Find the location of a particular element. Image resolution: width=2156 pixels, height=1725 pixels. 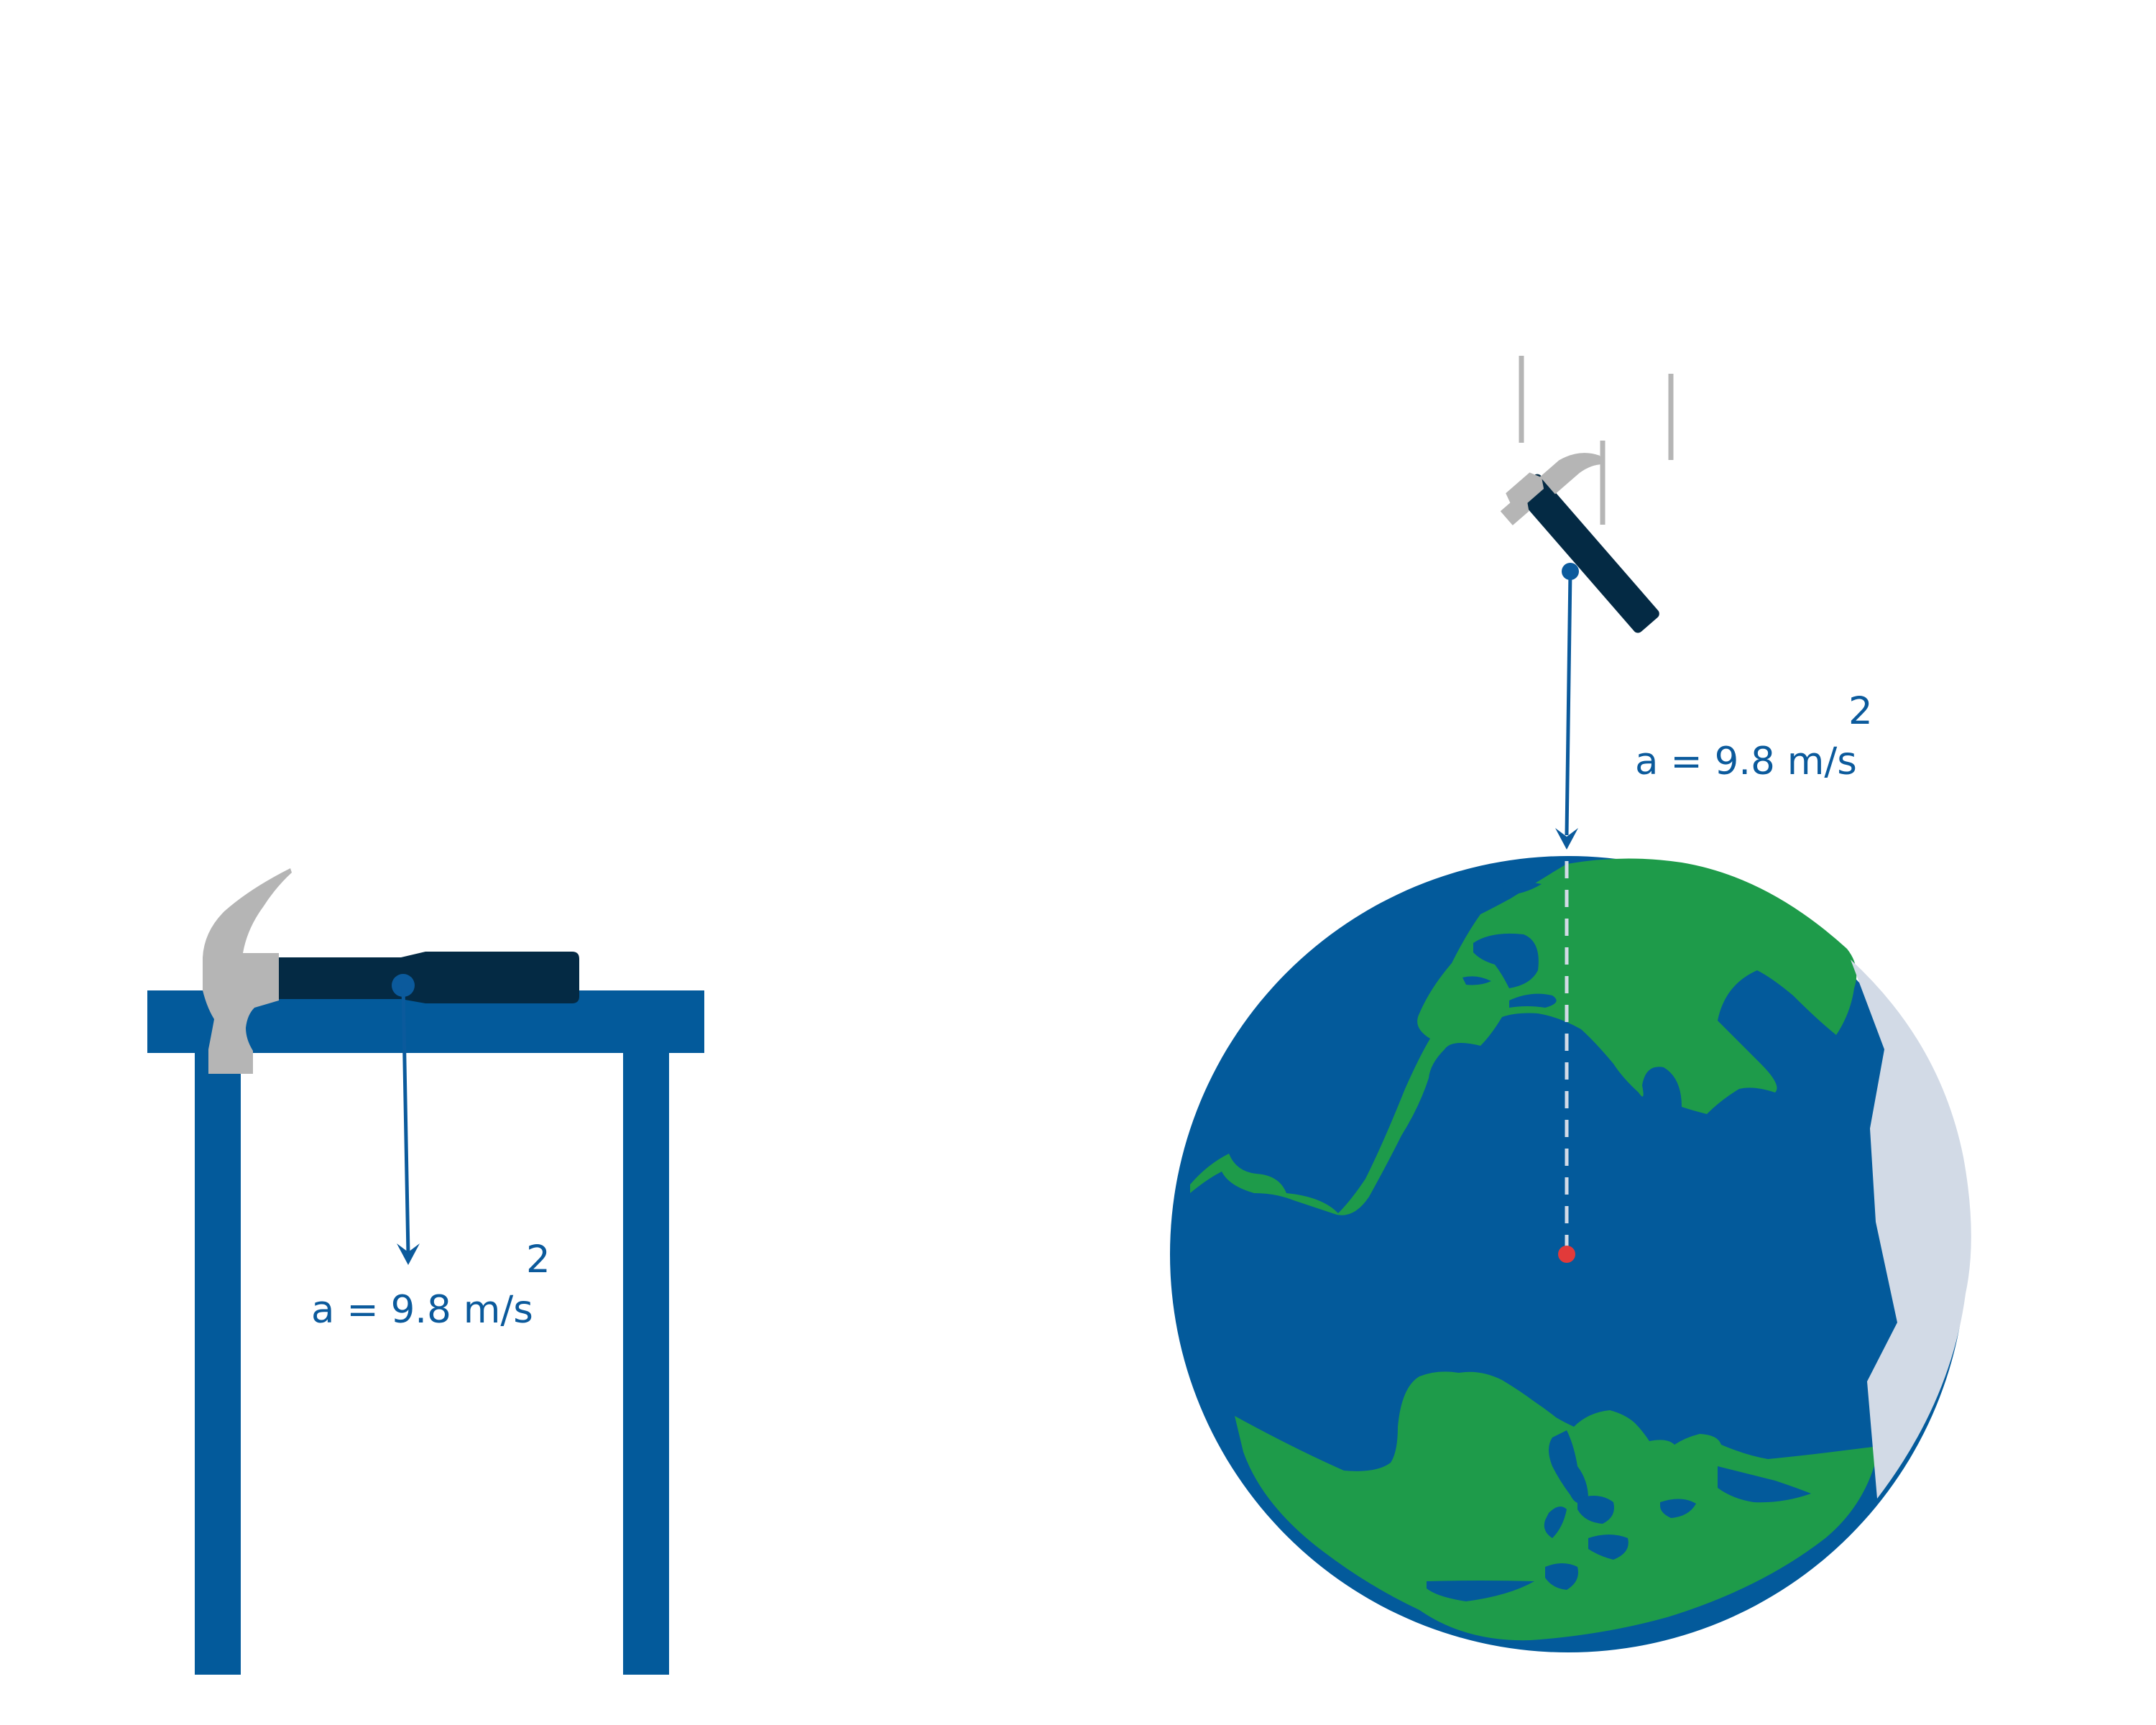

earth-land-south is located at coordinates (1557, 1506).